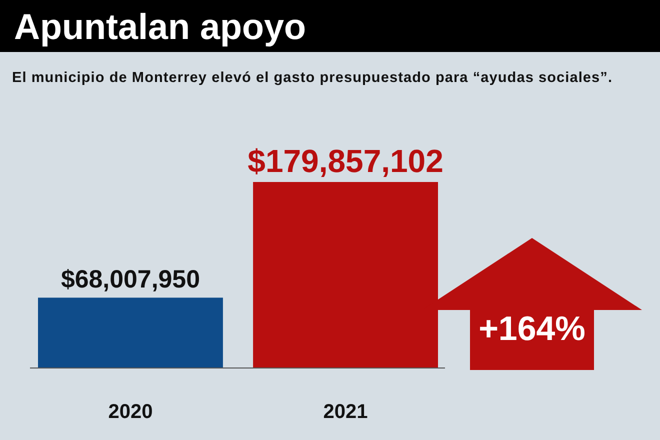  I want to click on text: +164%, so click(532, 329).